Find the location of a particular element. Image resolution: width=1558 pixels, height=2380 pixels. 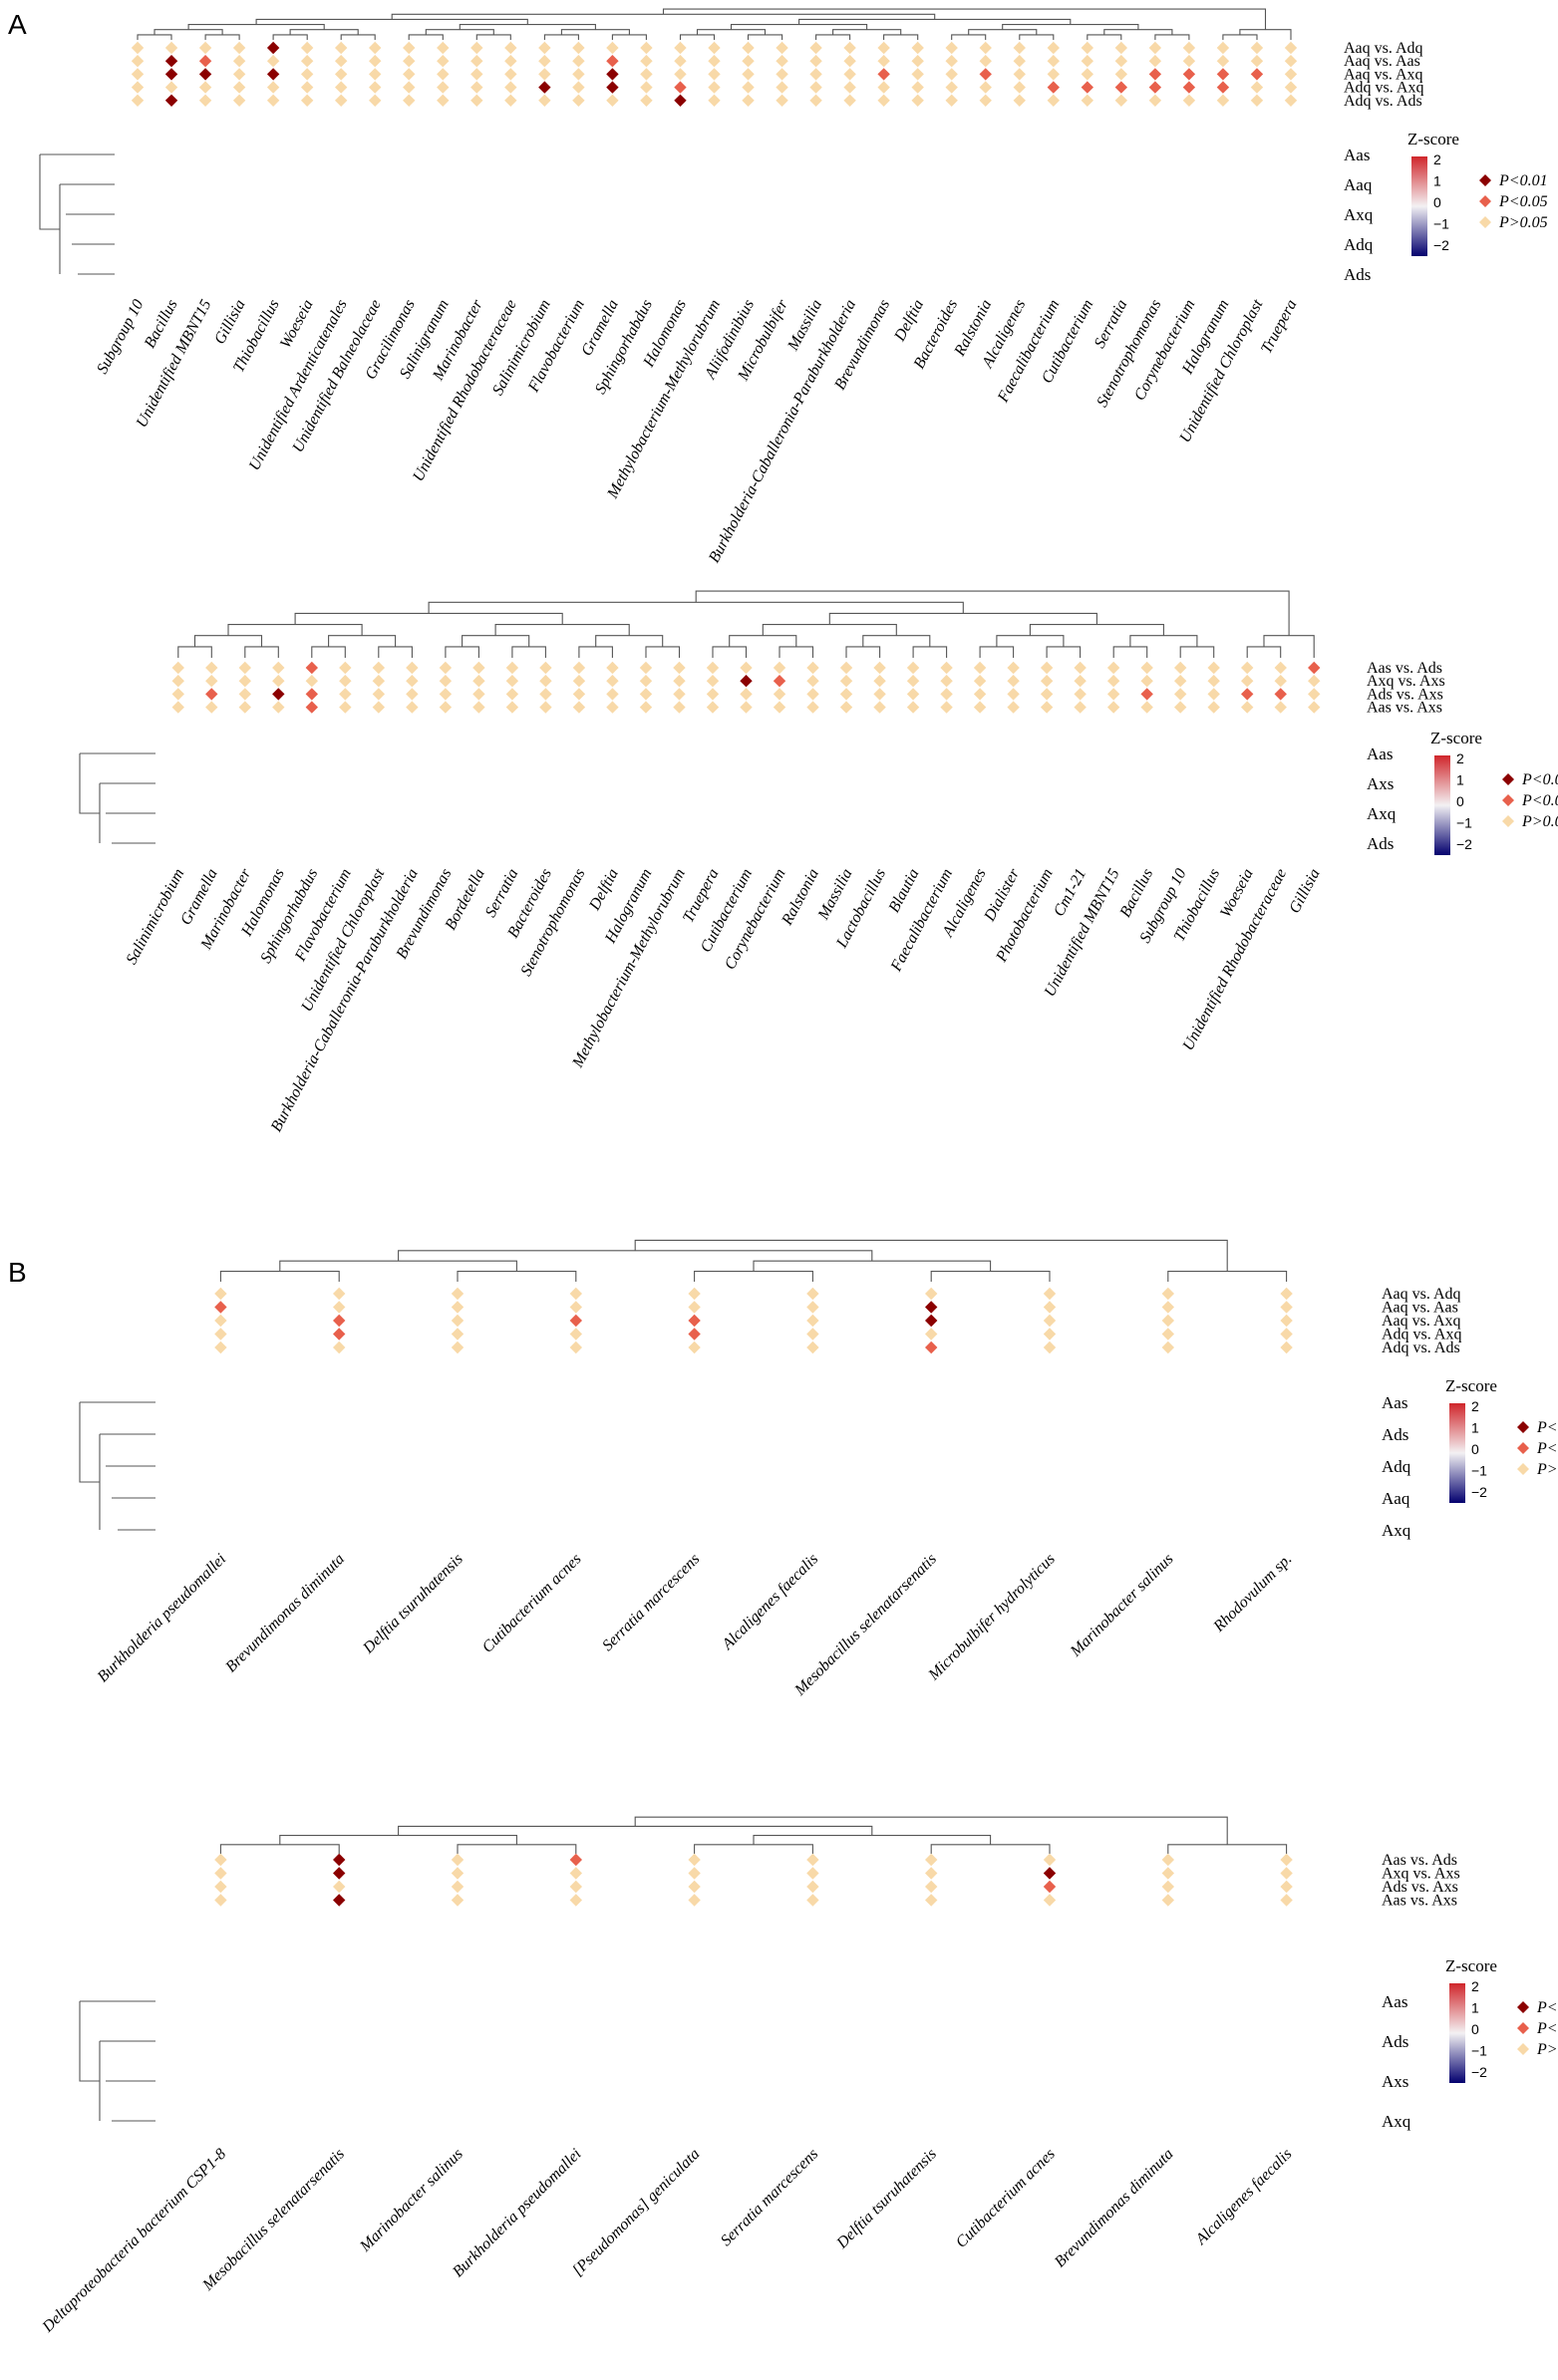

legend-title: Z-score is located at coordinates (1471, 1385).